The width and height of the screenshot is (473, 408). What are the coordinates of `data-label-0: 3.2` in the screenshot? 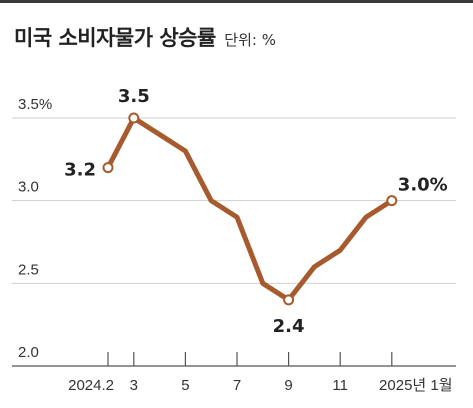 It's located at (80, 170).